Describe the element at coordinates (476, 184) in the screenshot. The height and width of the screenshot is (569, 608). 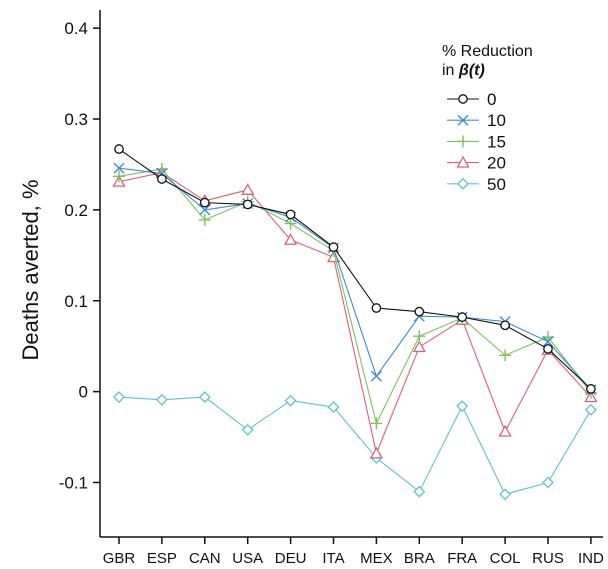
I see `legend-item-50: 50` at that location.